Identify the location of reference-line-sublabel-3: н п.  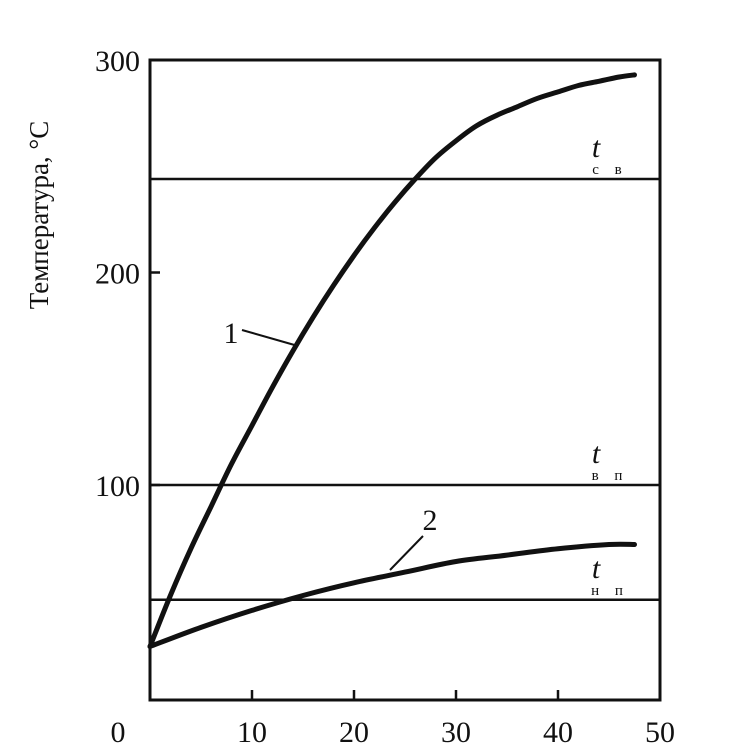
(610, 591).